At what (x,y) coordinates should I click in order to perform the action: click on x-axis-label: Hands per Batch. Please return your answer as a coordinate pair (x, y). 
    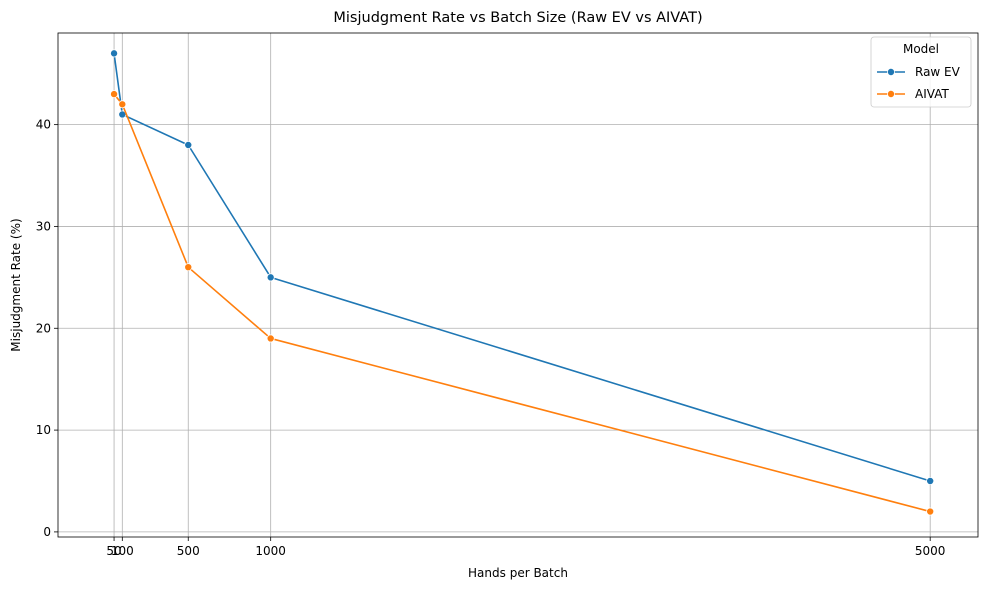
    Looking at the image, I should click on (518, 573).